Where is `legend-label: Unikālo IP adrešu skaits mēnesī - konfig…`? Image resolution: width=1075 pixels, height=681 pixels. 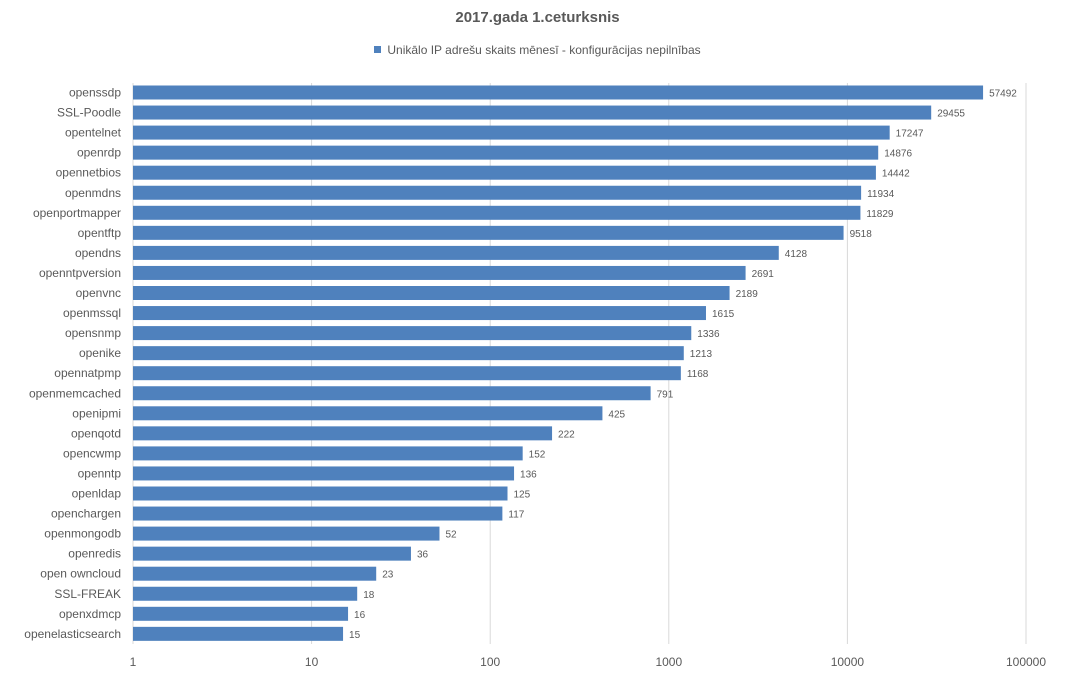
legend-label: Unikālo IP adrešu skaits mēnesī - konfig… is located at coordinates (544, 50).